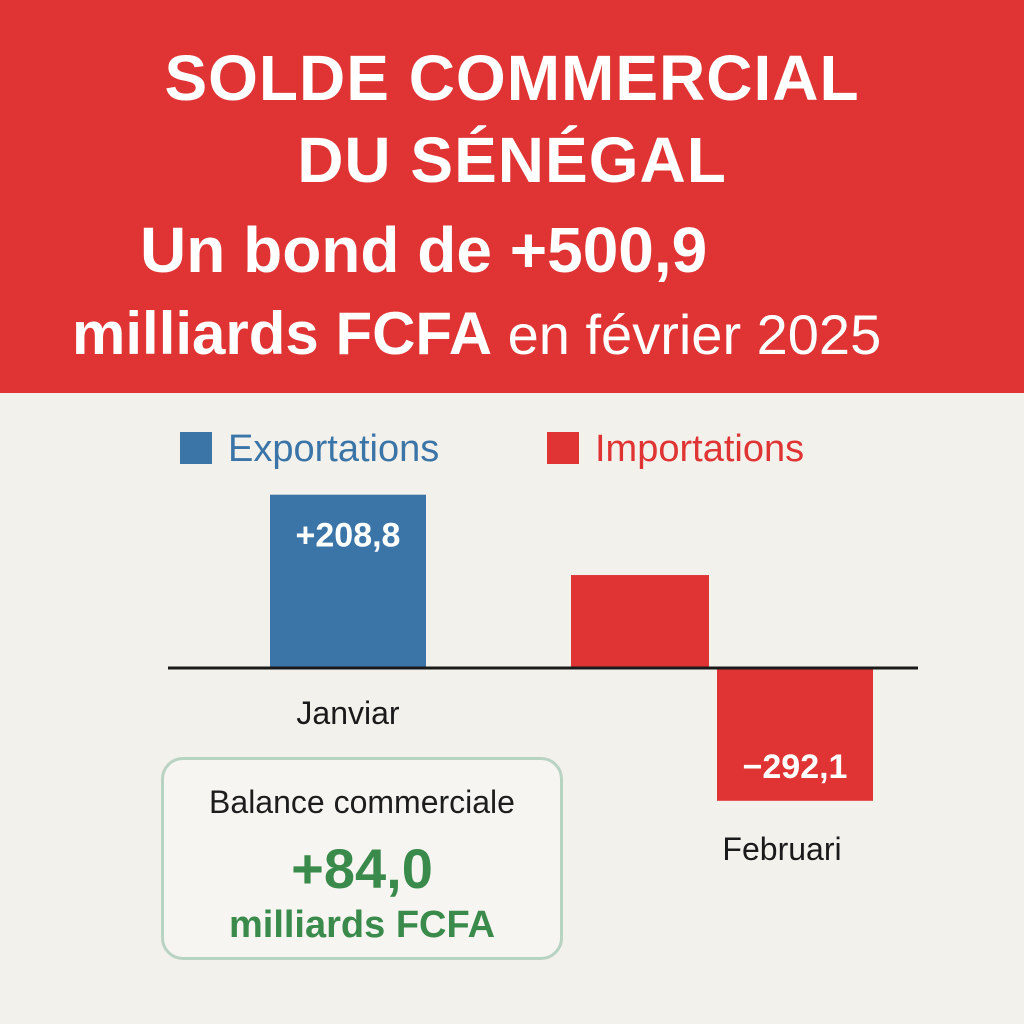  Describe the element at coordinates (424, 250) in the screenshot. I see `subtitle-line-1: Un bond de +500,9` at that location.